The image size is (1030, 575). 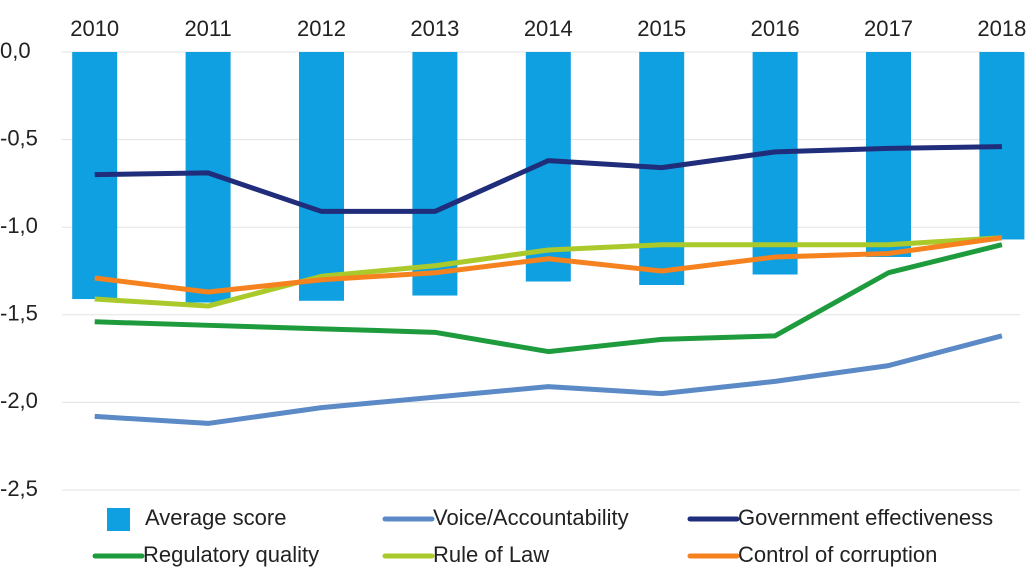 What do you see at coordinates (207, 28) in the screenshot?
I see `x-tick-label: 2011` at bounding box center [207, 28].